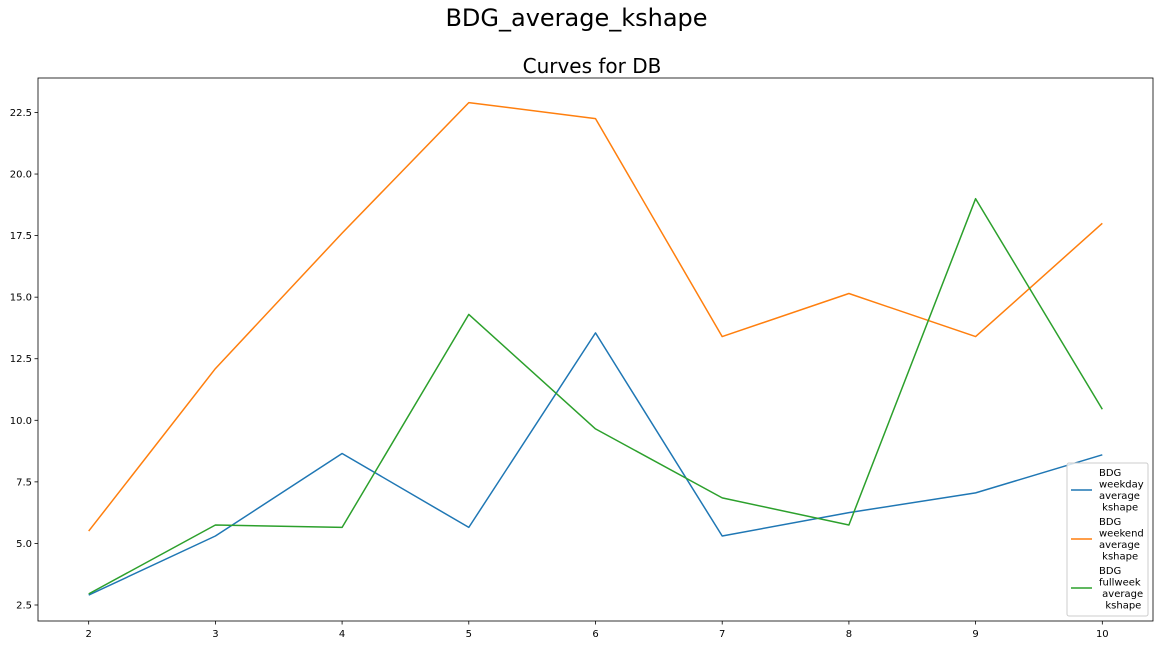 The width and height of the screenshot is (1163, 646). I want to click on y-axis: 2.5 5.0 7.5 10.0 12.5 15.0 17.5 20.0 22.5, so click(24, 359).